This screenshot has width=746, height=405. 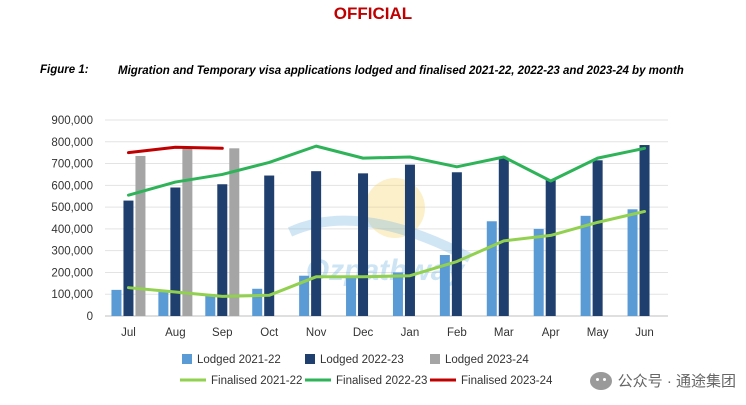 What do you see at coordinates (72, 121) in the screenshot?
I see `y-tick-label: 900,000` at bounding box center [72, 121].